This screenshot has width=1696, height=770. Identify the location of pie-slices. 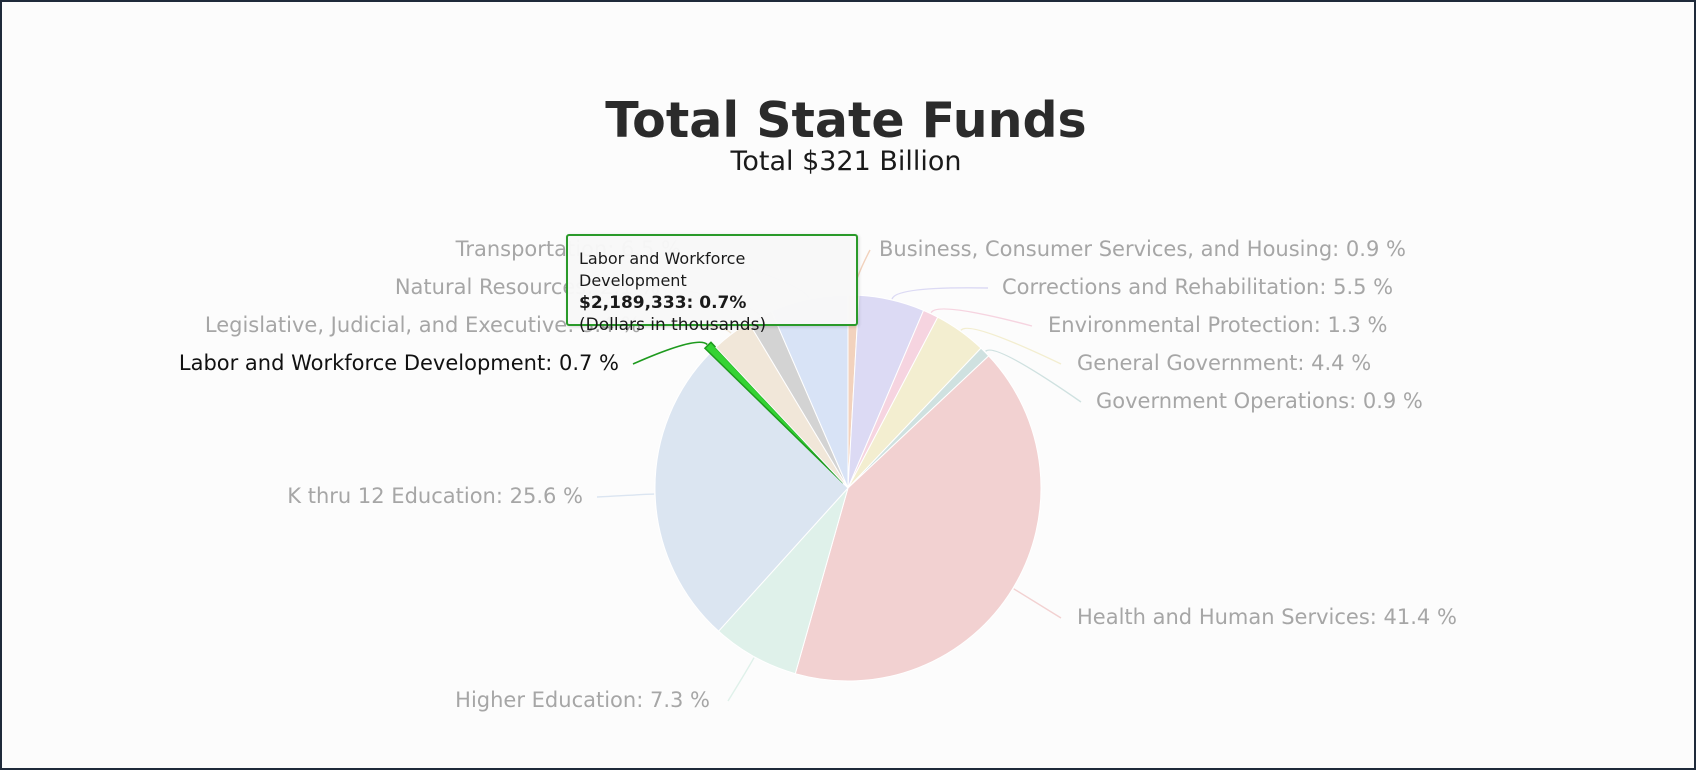
(848, 488).